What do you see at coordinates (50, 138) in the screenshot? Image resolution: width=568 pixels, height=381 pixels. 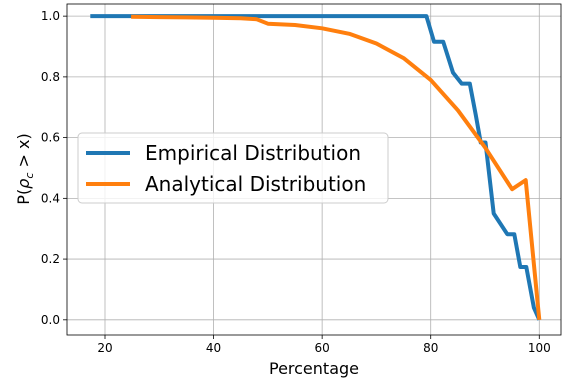 I see `y-tick-label: 0.6` at bounding box center [50, 138].